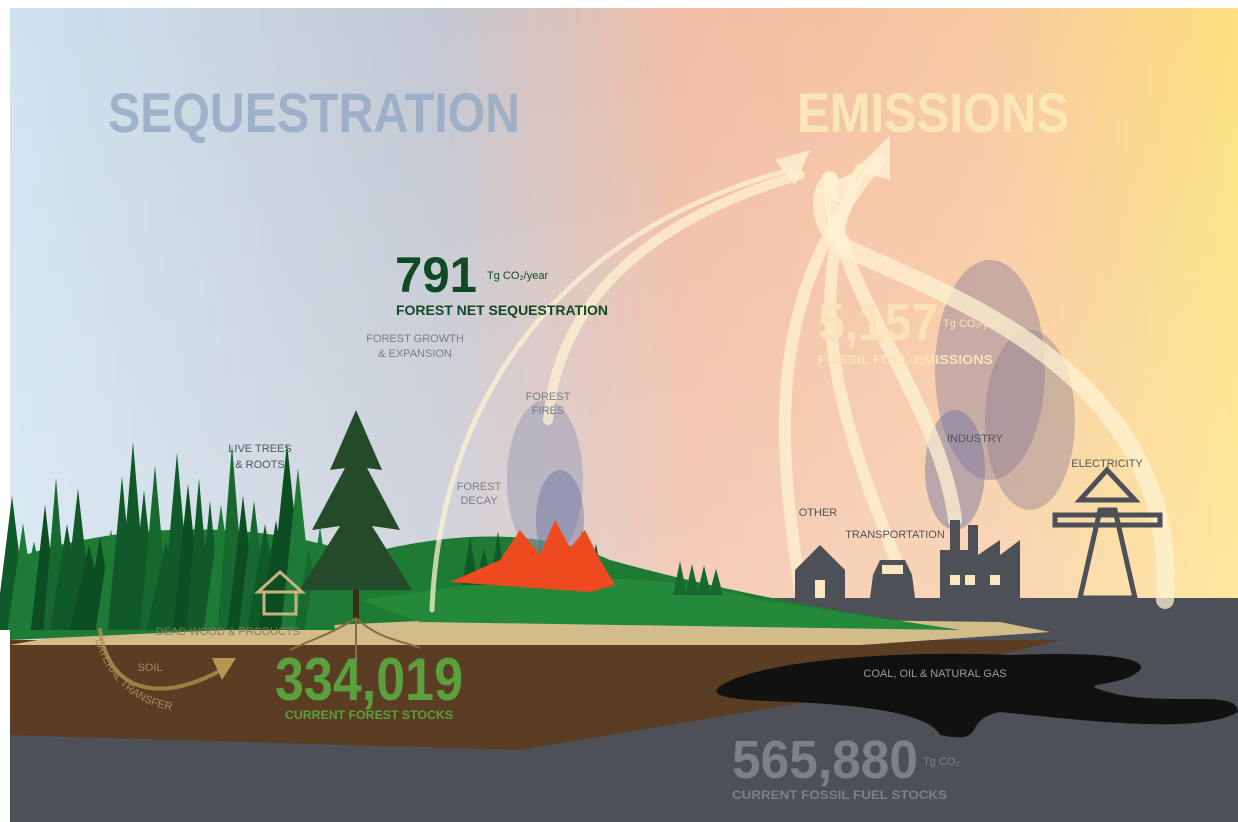 Image resolution: width=1238 pixels, height=822 pixels. Describe the element at coordinates (356, 500) in the screenshot. I see `big-tree` at that location.